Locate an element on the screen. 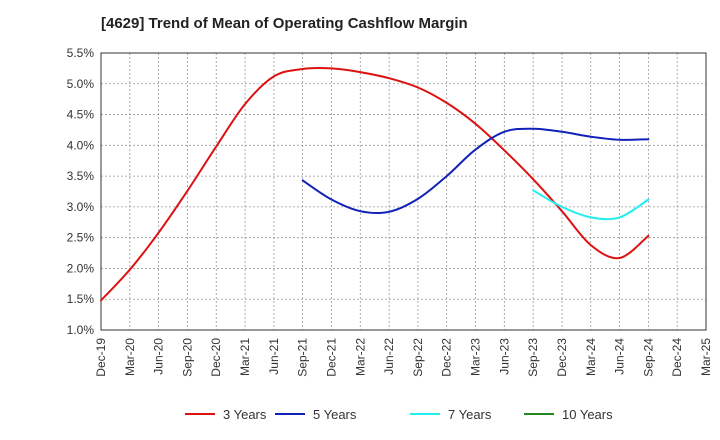  y-tick-label: 3.0% is located at coordinates (81, 207).